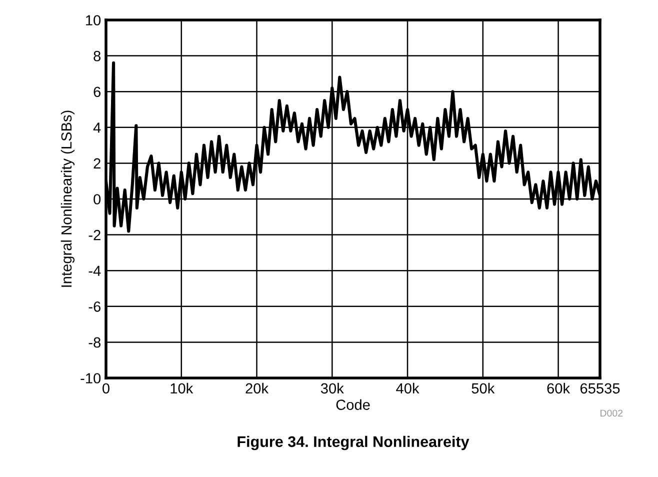 This screenshot has height=477, width=658. I want to click on y-tick-label: 6, so click(97, 92).